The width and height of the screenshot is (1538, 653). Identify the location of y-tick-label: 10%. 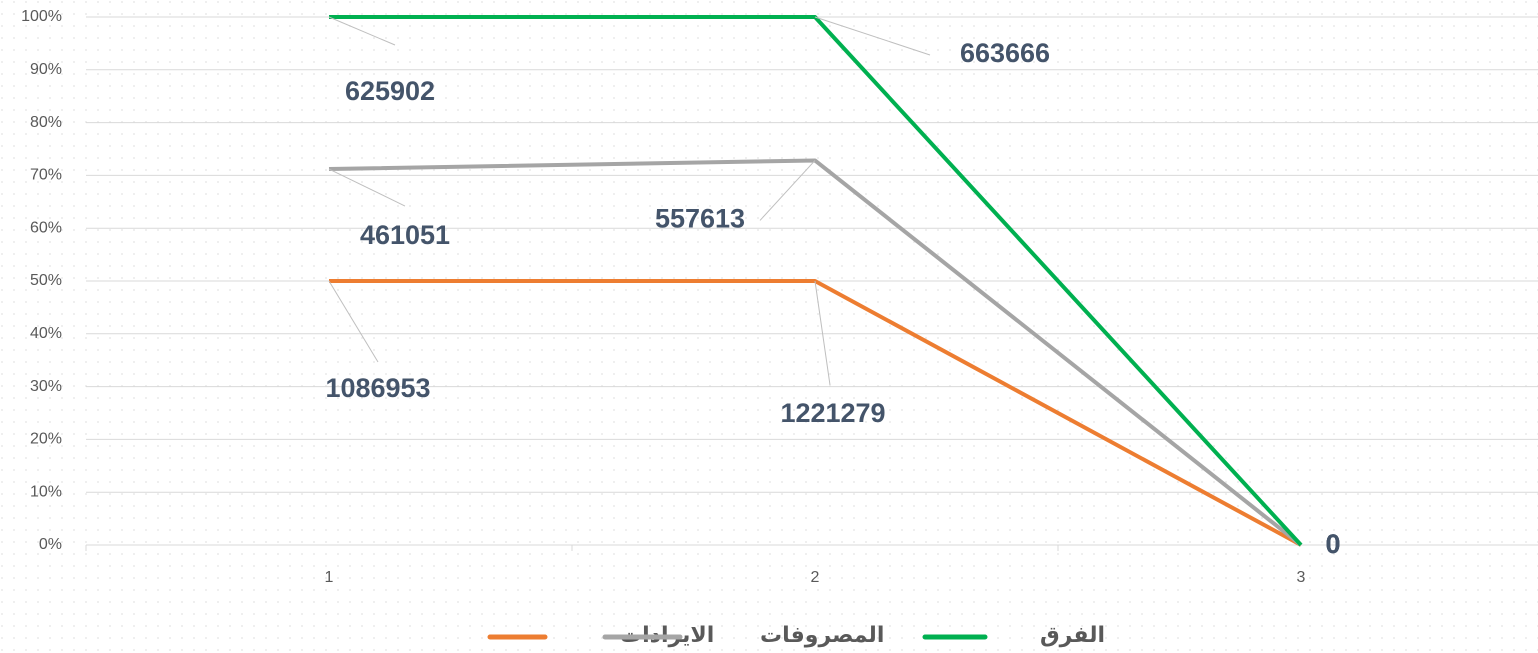
(46, 491).